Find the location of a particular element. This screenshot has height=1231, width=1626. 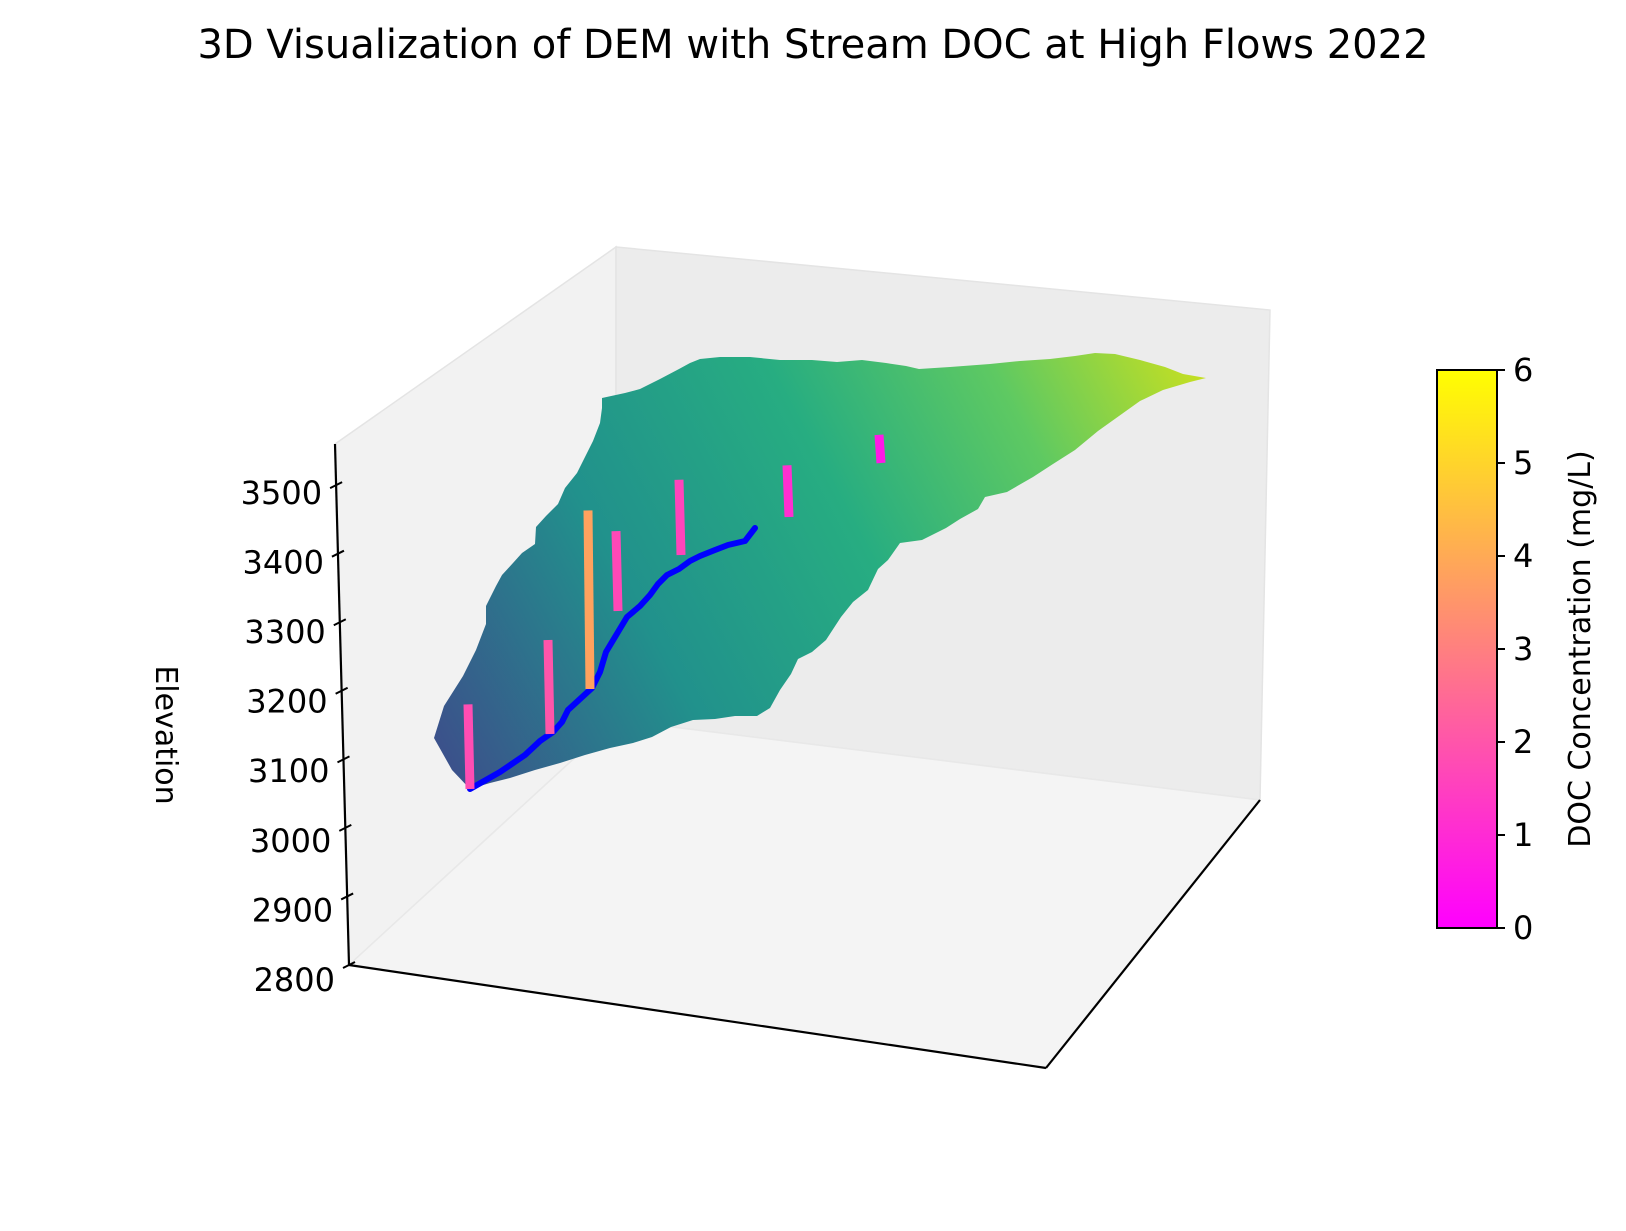

doc-bars is located at coordinates (674, 612).